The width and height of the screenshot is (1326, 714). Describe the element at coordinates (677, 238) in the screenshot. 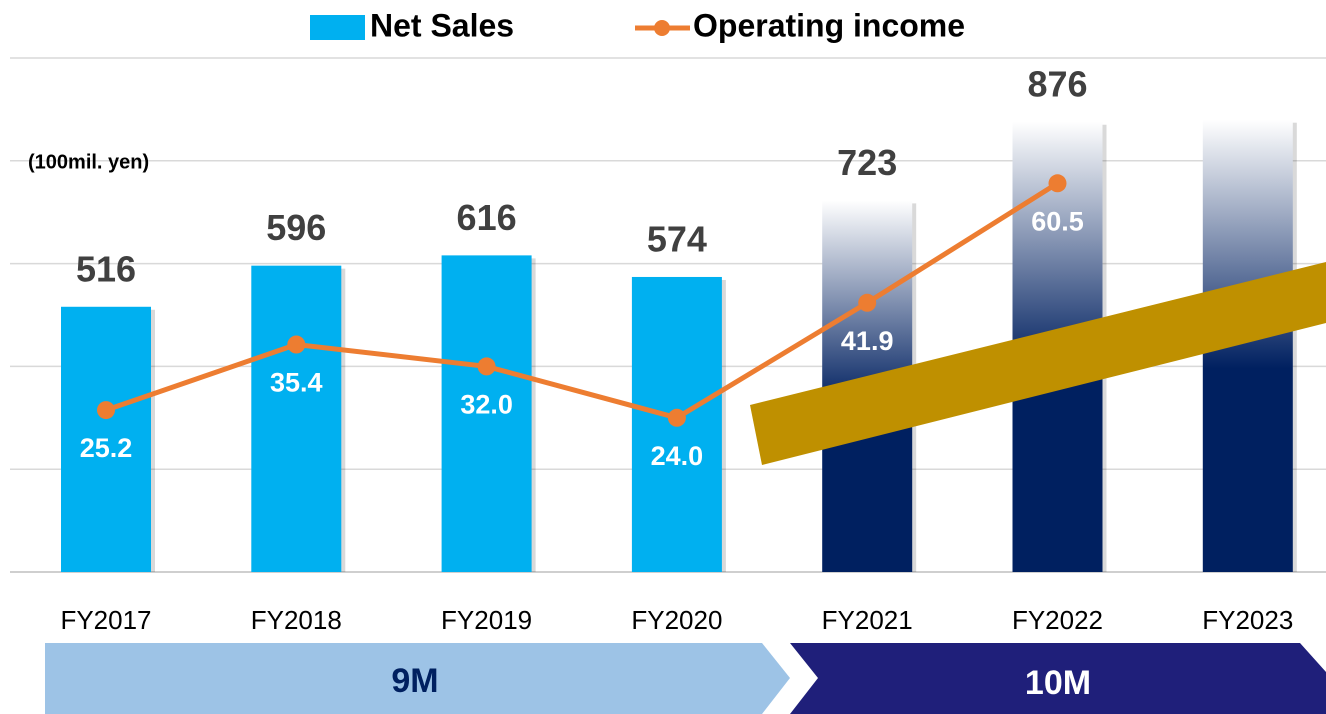

I see `bar-value-label: 574` at that location.